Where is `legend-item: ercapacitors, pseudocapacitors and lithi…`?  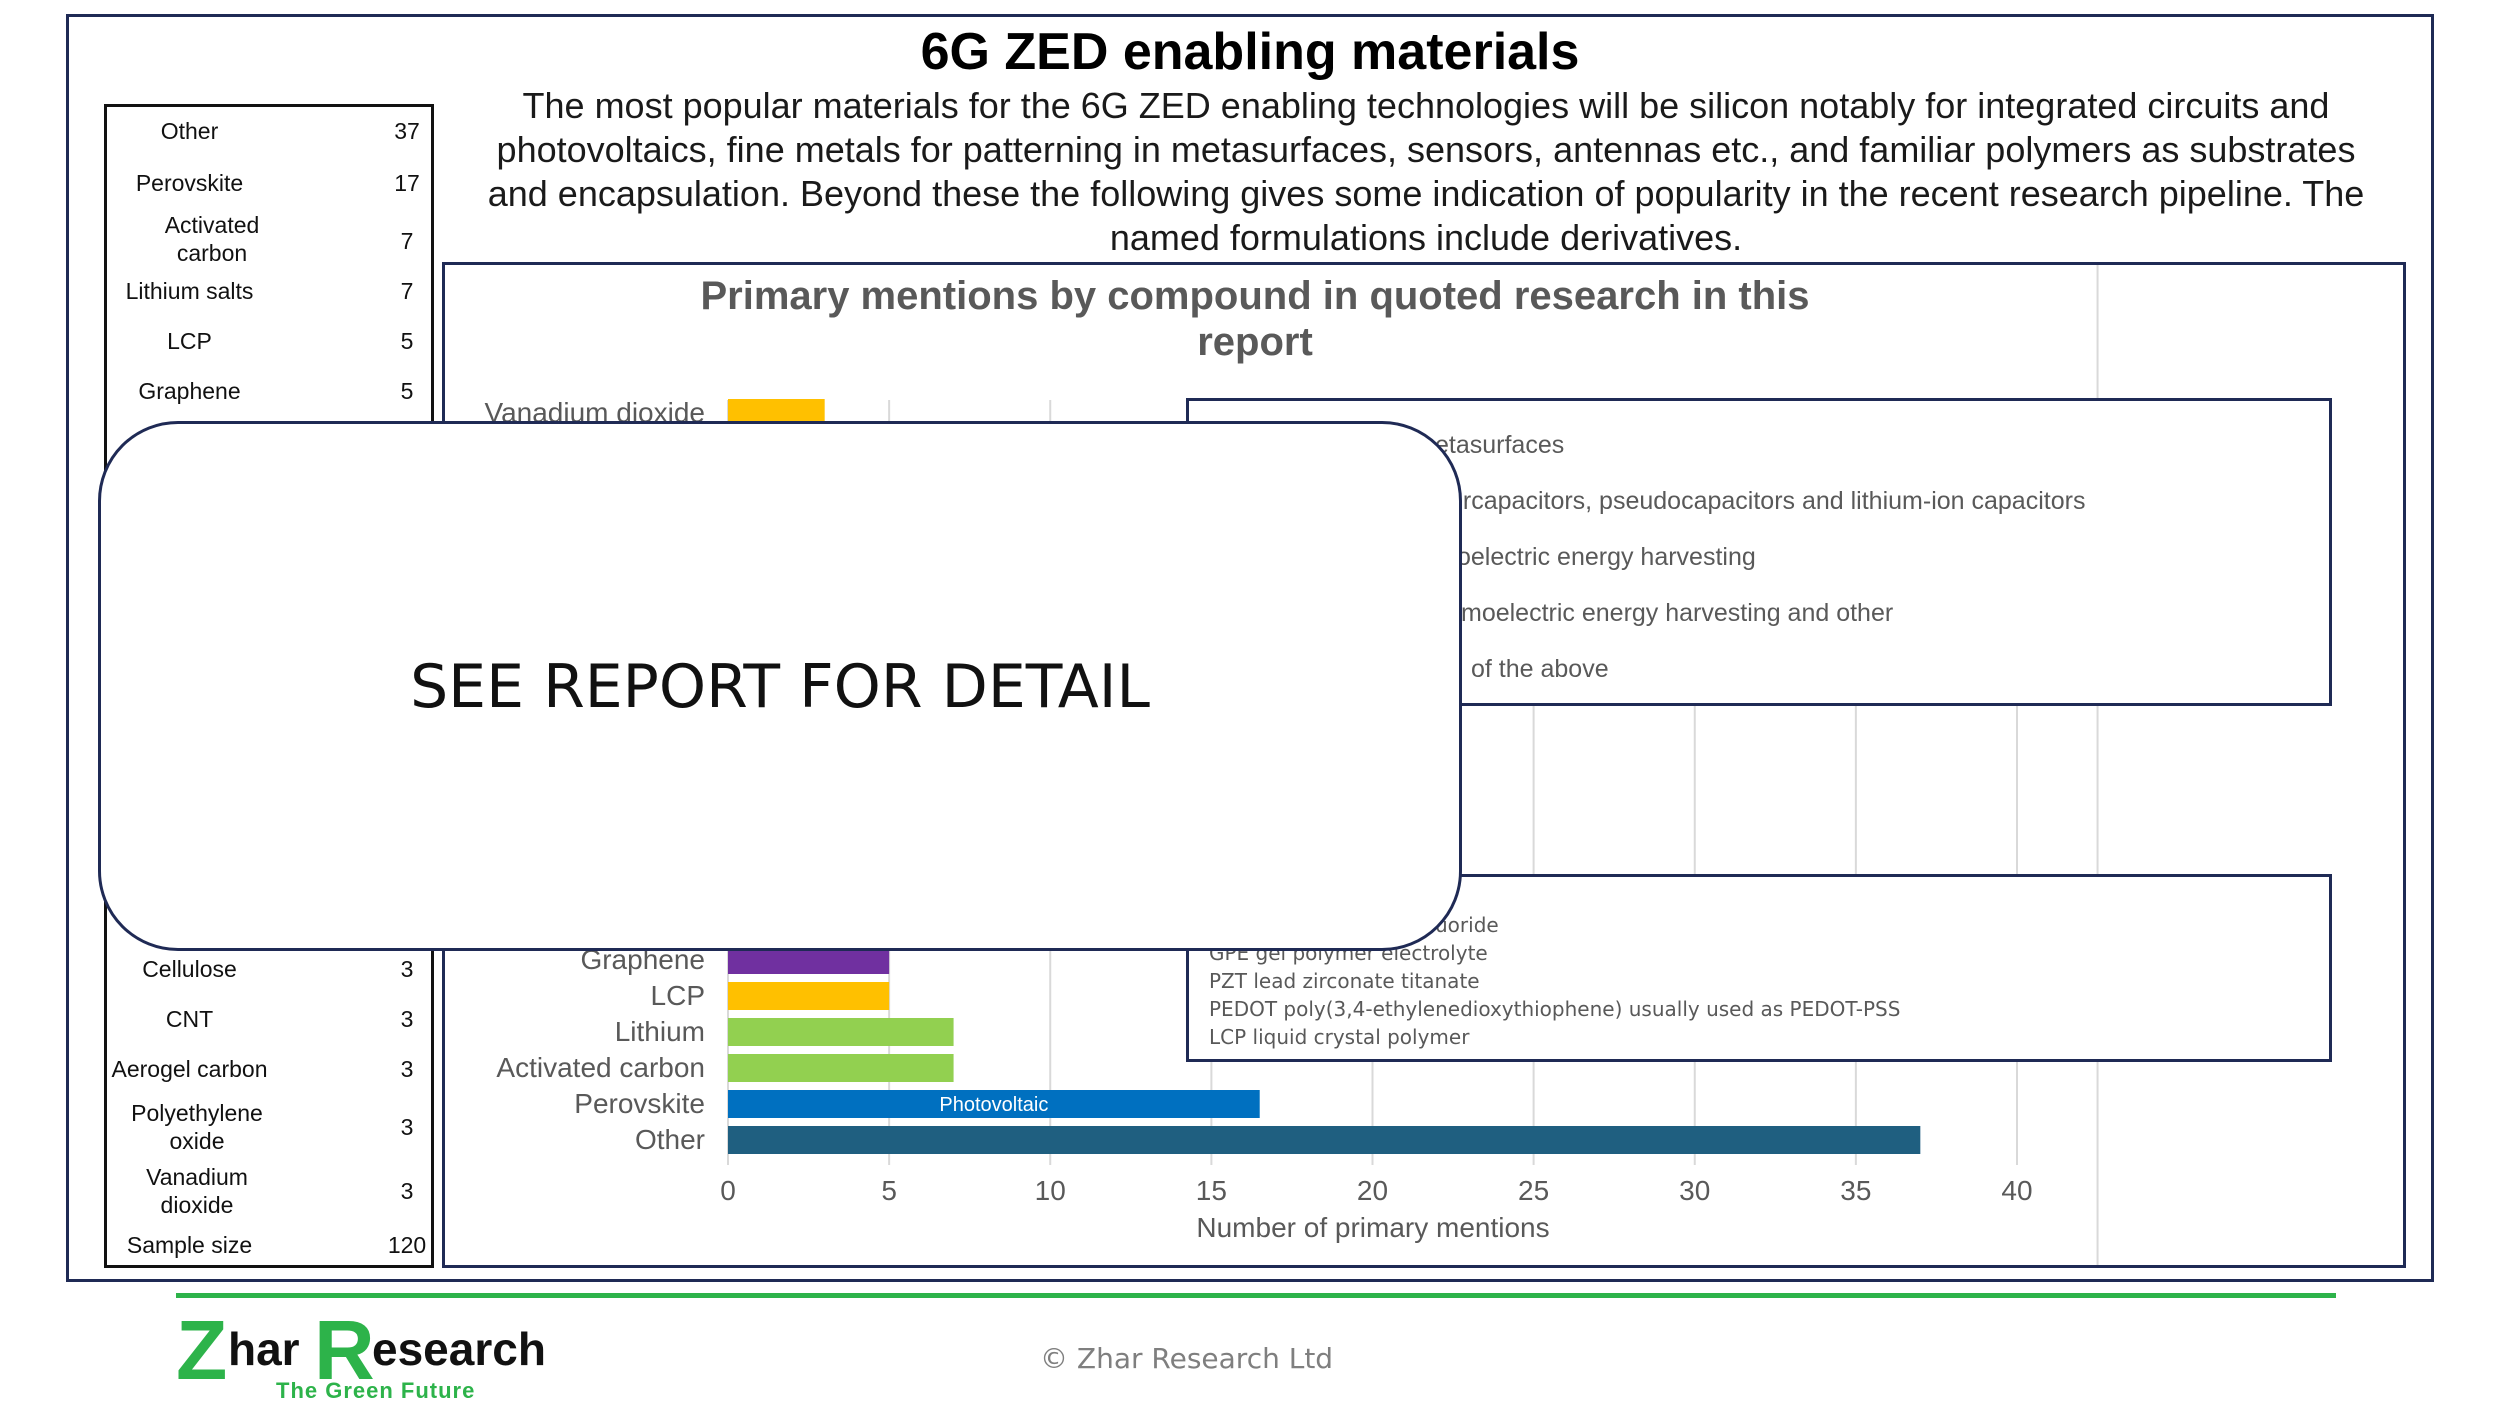 legend-item: ercapacitors, pseudocapacitors and lithi… is located at coordinates (1767, 501).